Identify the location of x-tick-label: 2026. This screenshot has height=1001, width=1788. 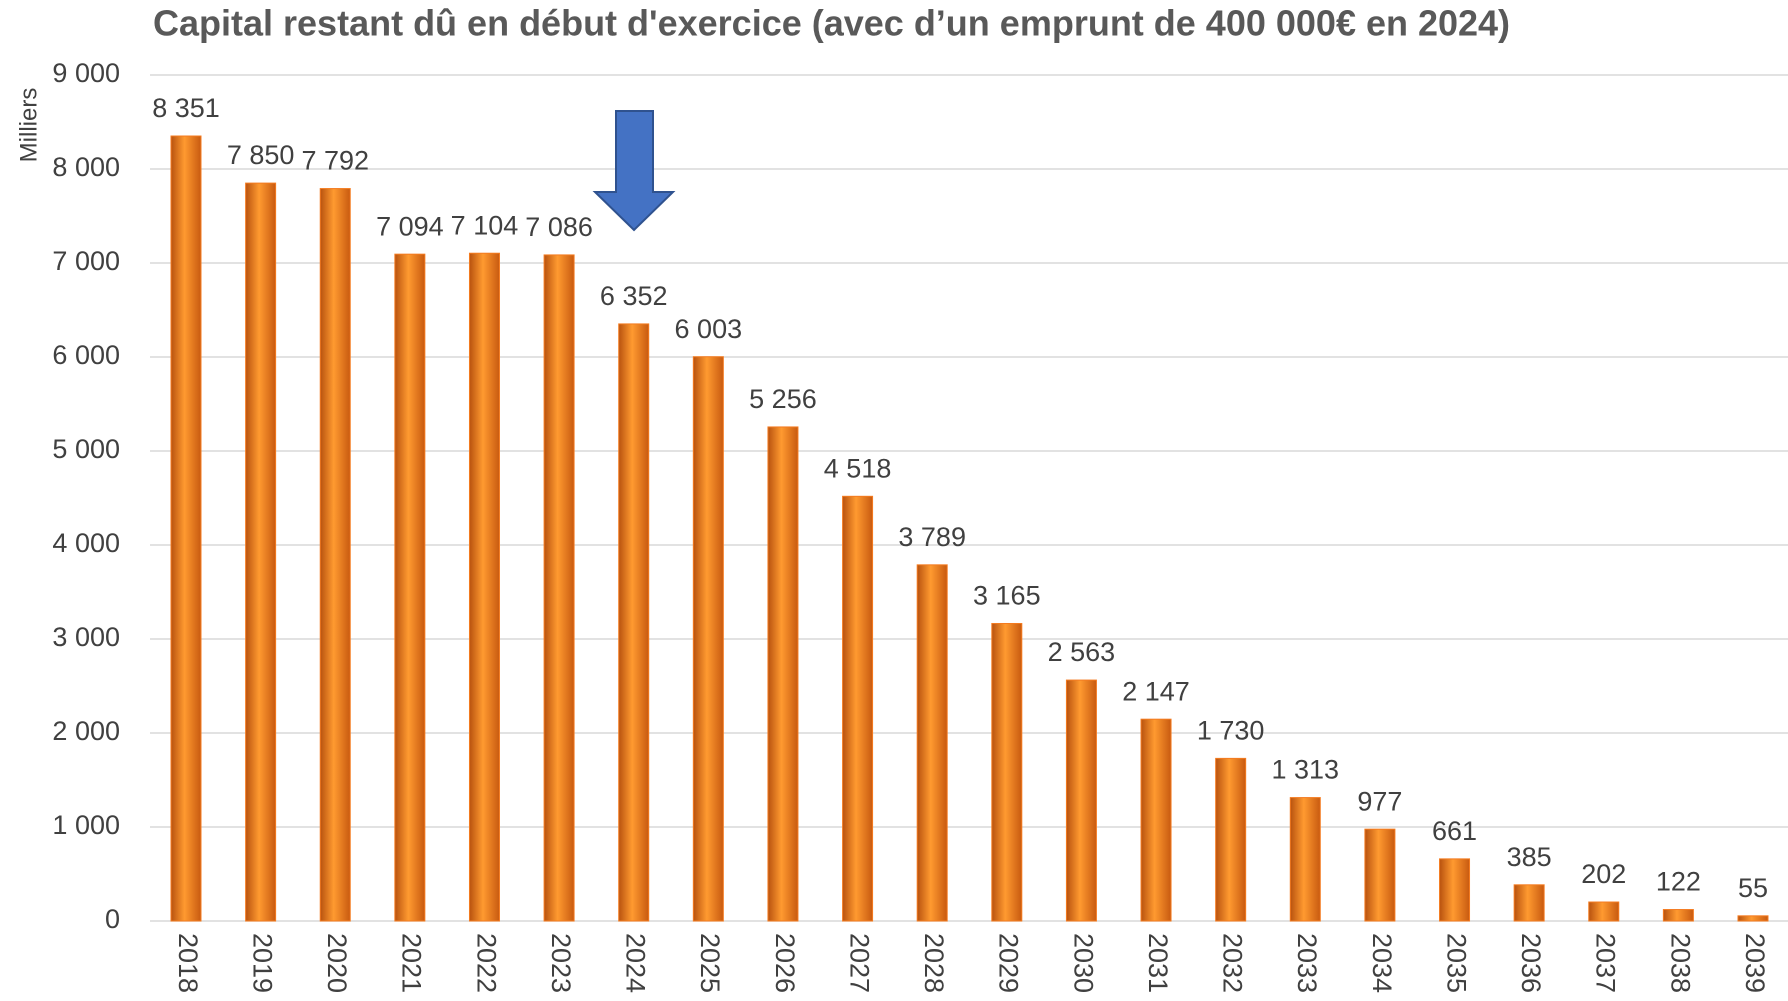
(785, 963).